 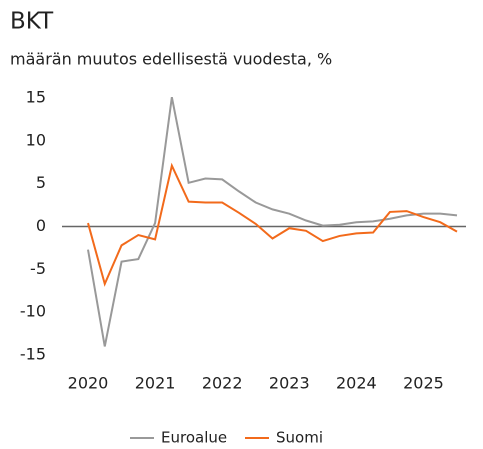 What do you see at coordinates (38, 268) in the screenshot?
I see `y-tick-label: -5` at bounding box center [38, 268].